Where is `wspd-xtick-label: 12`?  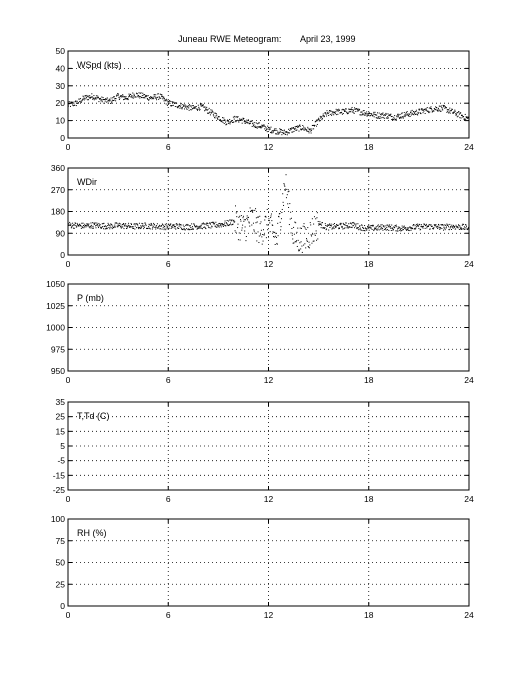 wspd-xtick-label: 12 is located at coordinates (269, 147).